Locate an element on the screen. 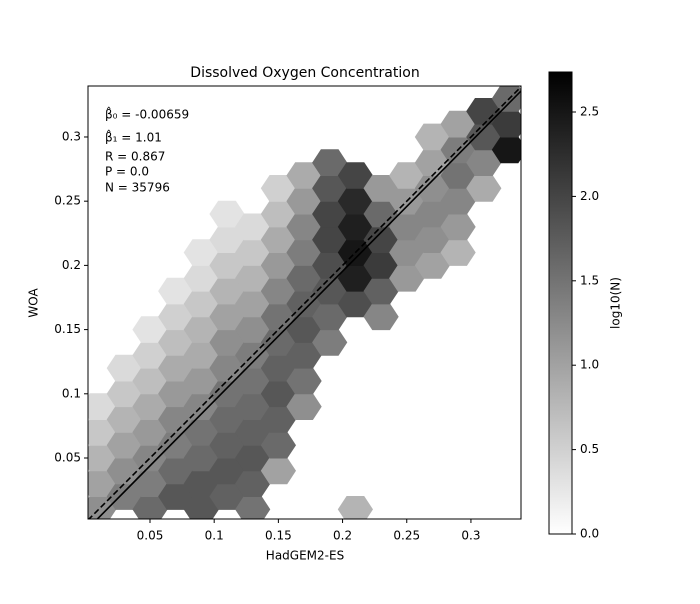 The height and width of the screenshot is (604, 700). stat-annotation: β̂₁ = 1.01 is located at coordinates (133, 136).